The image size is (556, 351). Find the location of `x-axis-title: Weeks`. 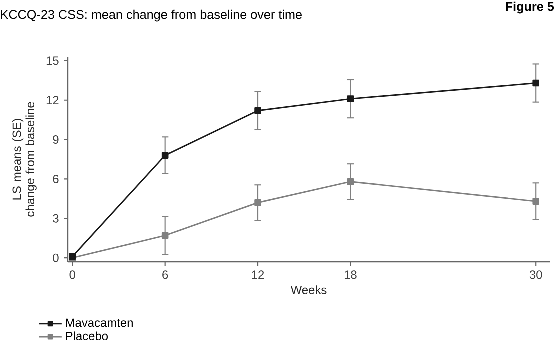

x-axis-title: Weeks is located at coordinates (308, 290).